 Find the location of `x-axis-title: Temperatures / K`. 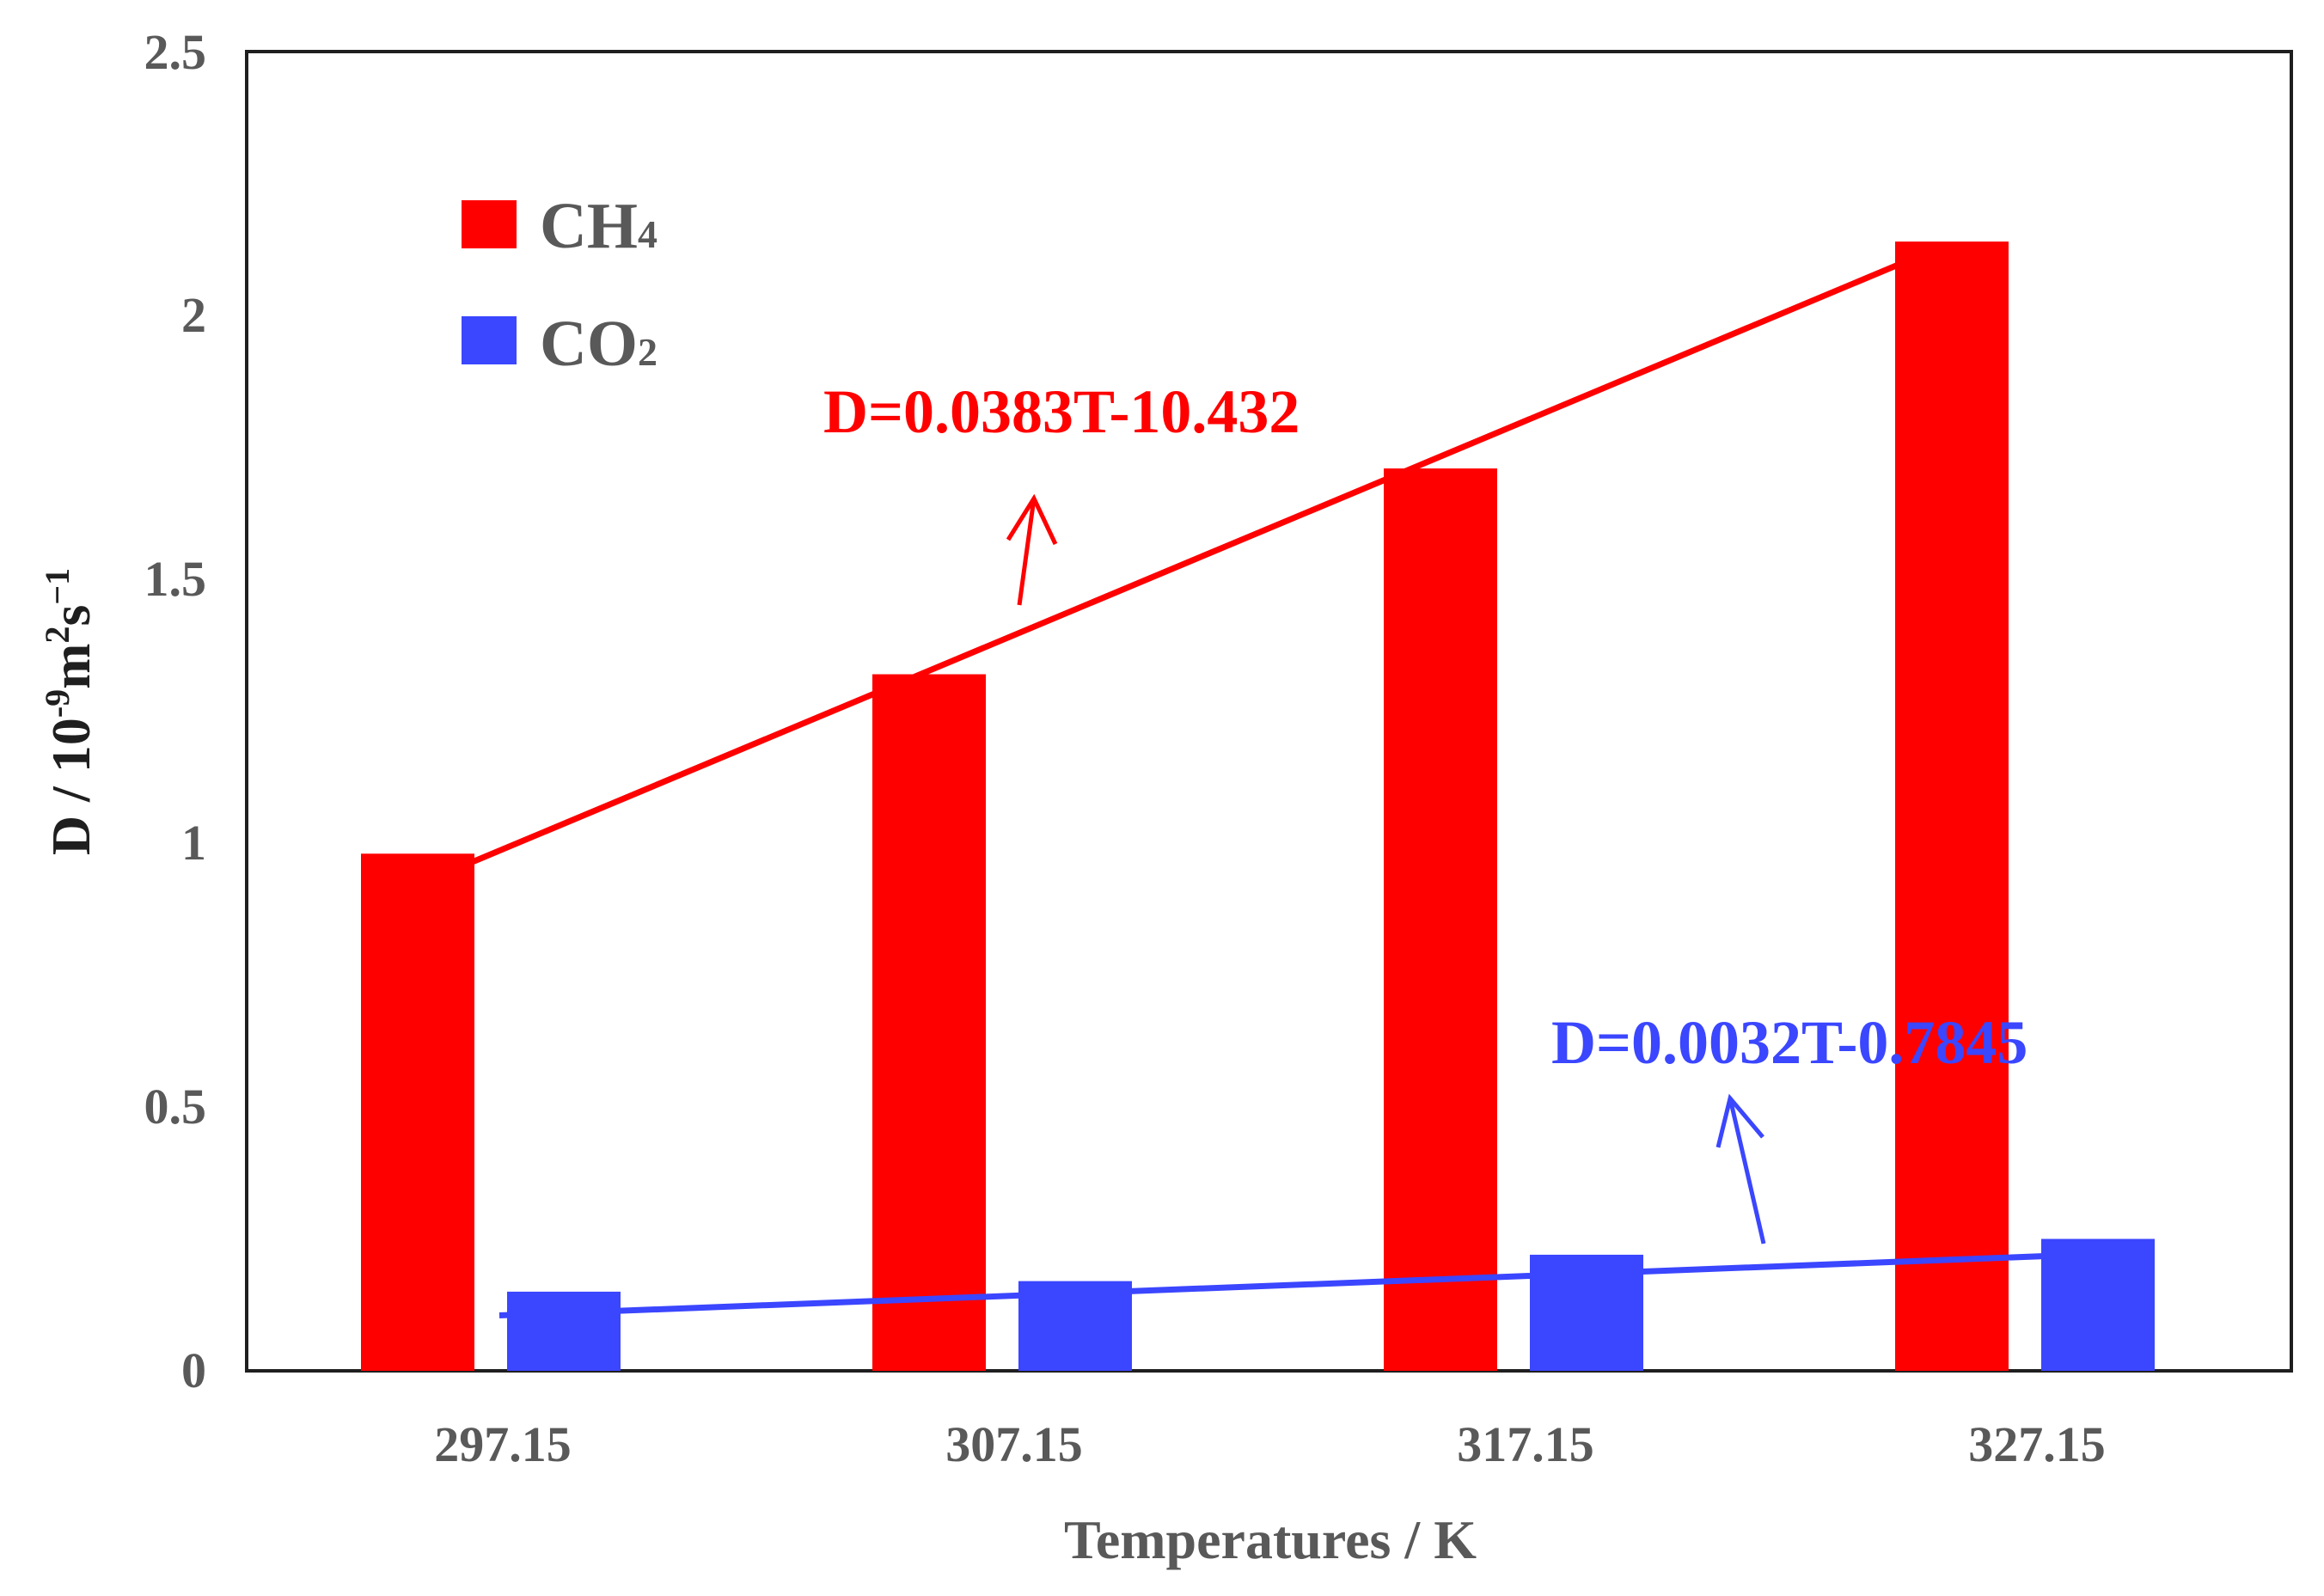

x-axis-title: Temperatures / K is located at coordinates (1270, 1539).